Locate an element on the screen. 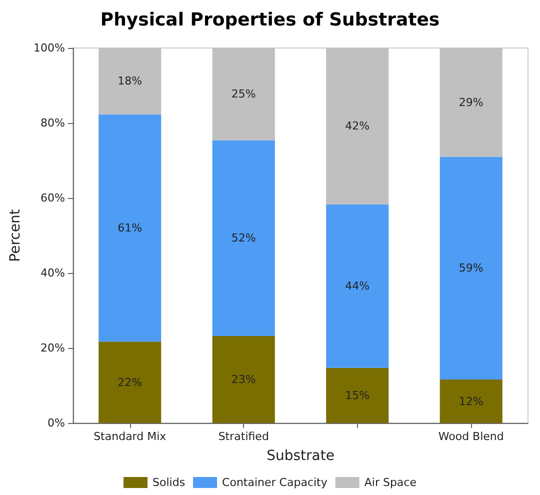  y-tick-label: 80% is located at coordinates (52, 123).